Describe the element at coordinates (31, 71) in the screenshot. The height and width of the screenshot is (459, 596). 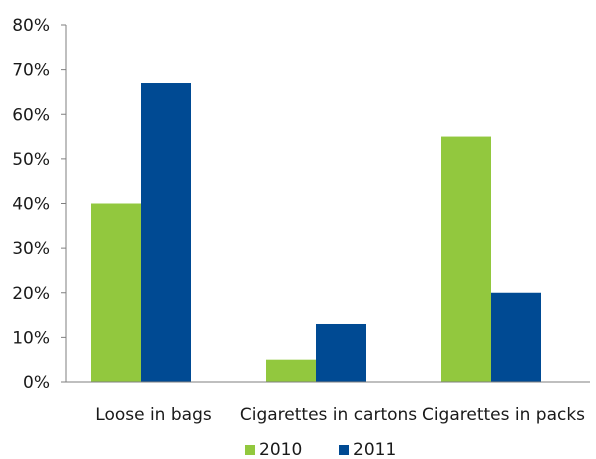
I see `y-tick-label: 70%` at that location.